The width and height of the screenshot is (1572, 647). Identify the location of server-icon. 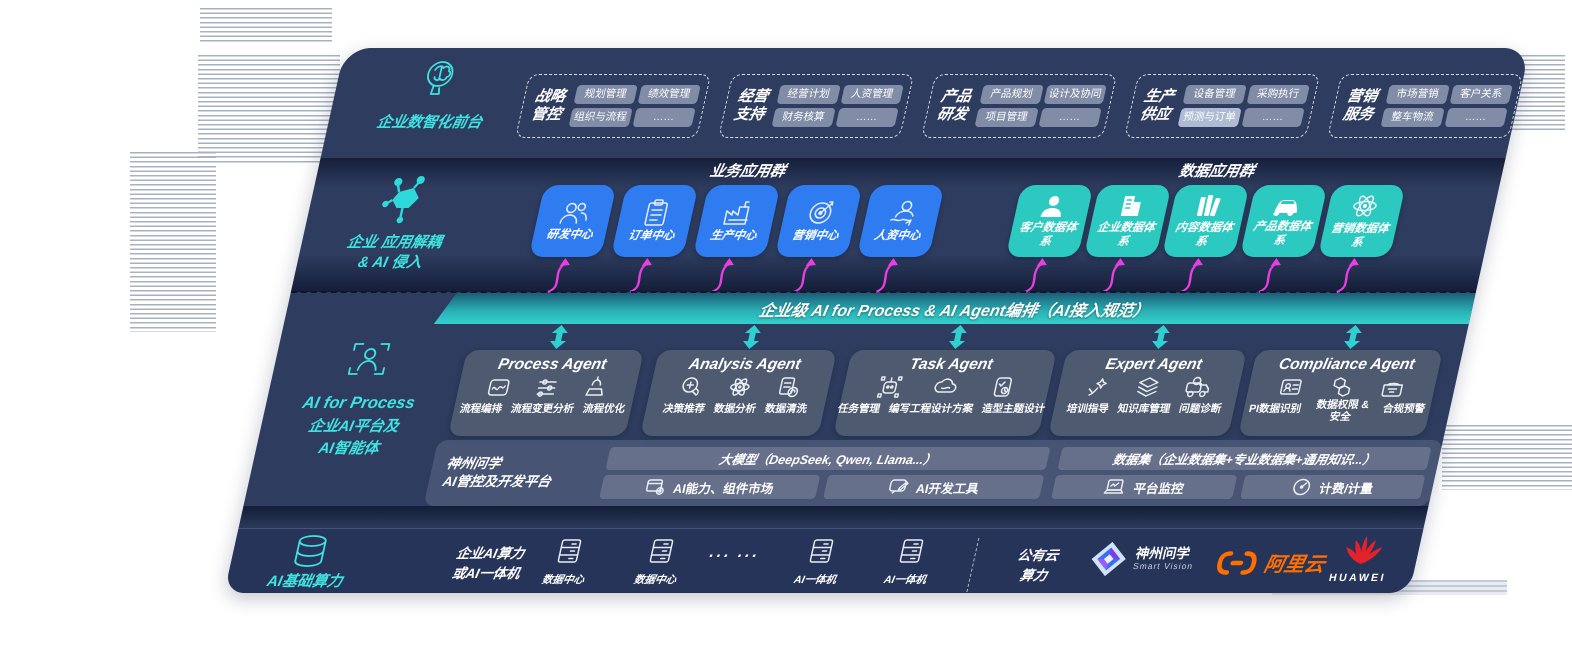
(911, 551).